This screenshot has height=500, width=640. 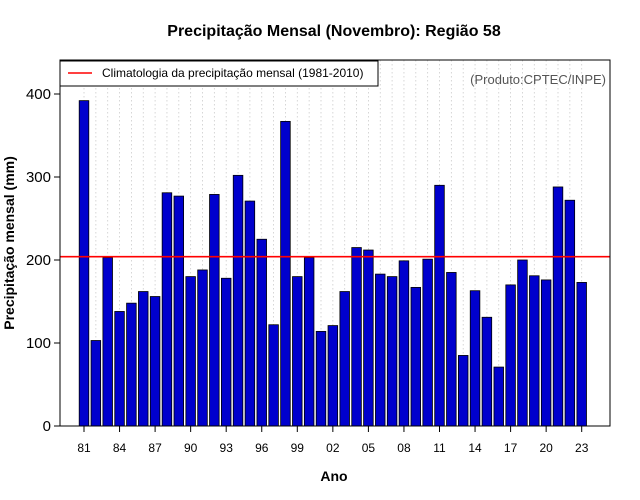 I want to click on bar-2014, so click(x=475, y=358).